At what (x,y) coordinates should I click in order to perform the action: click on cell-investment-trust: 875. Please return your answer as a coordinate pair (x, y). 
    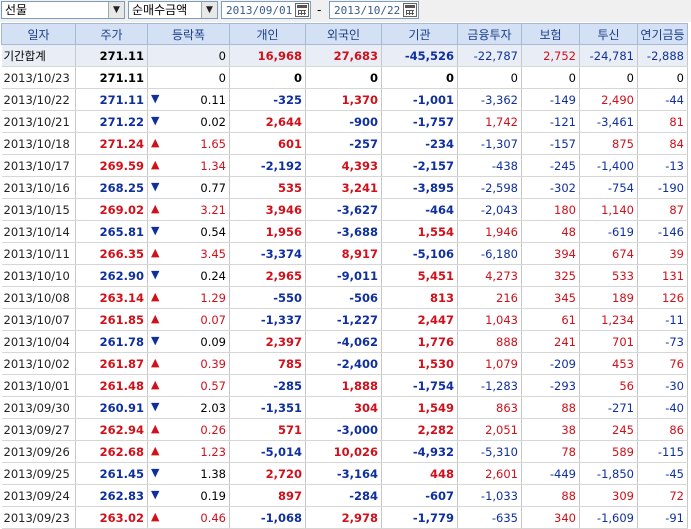
    Looking at the image, I should click on (608, 143).